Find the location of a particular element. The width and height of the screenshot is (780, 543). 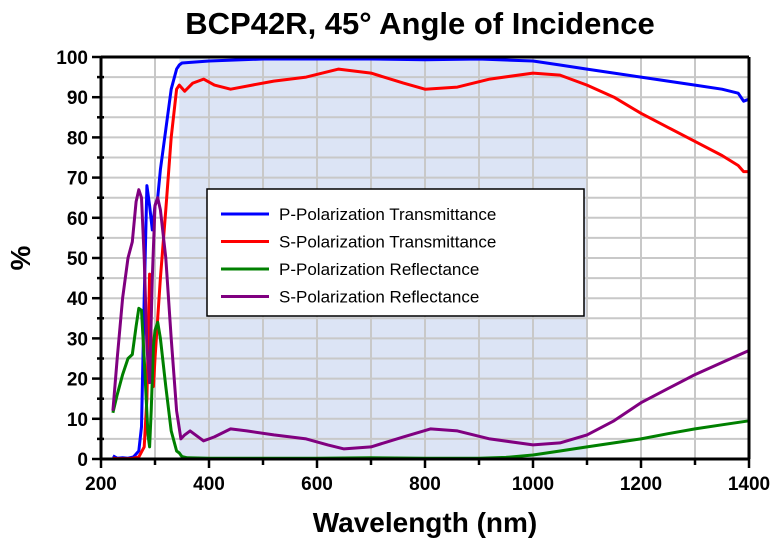

x-tick-labels: 200 400 600 800 1000 1200 1400 is located at coordinates (427, 484).